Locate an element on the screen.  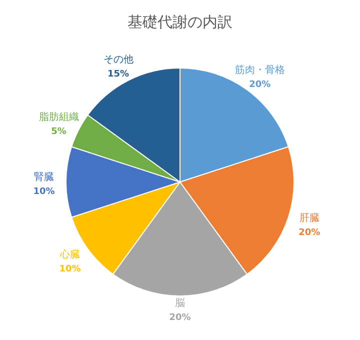
slice-label: 脂肪組織 is located at coordinates (58, 117).